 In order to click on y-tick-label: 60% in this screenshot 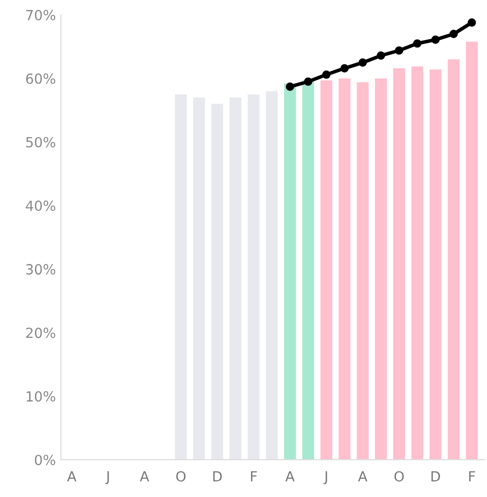, I will do `click(41, 78)`.